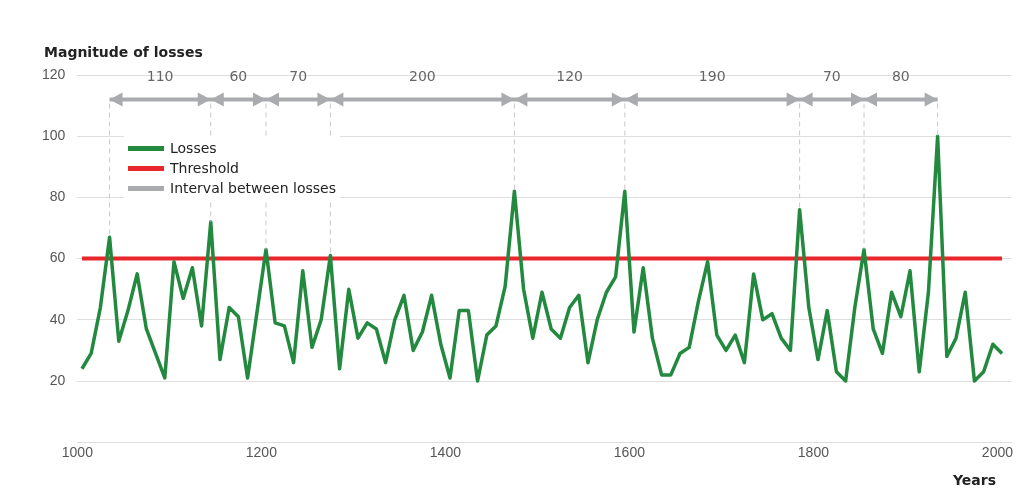  I want to click on y-tick-label: 40, so click(57, 318).